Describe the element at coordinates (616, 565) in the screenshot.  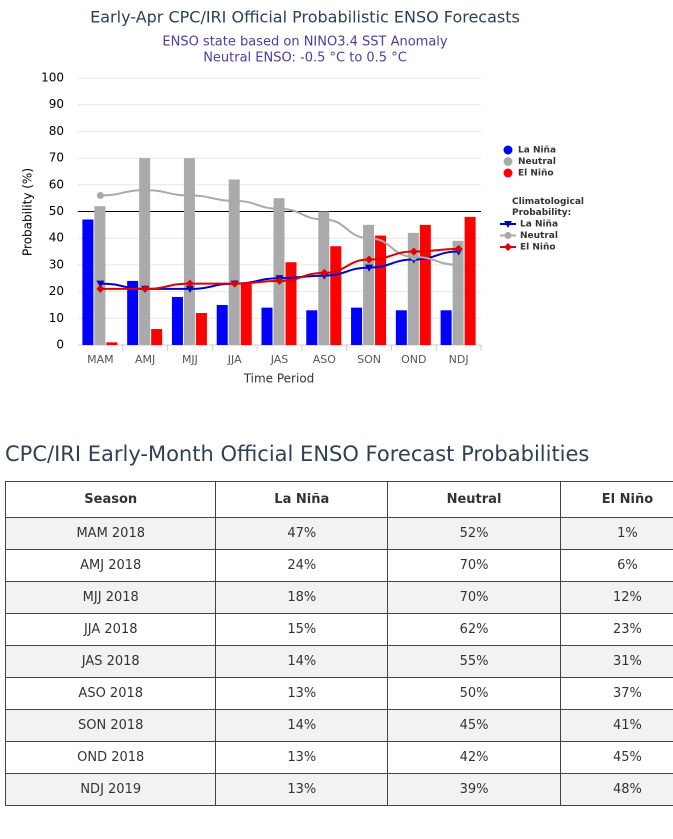
I see `table-cell: 6%` at that location.